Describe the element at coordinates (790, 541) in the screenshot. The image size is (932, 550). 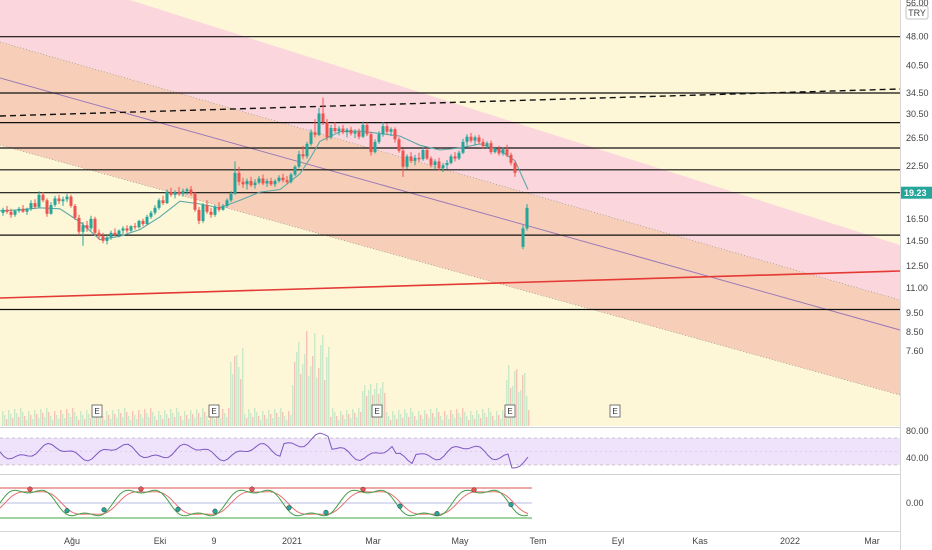
I see `time-tick-label: 2022` at that location.